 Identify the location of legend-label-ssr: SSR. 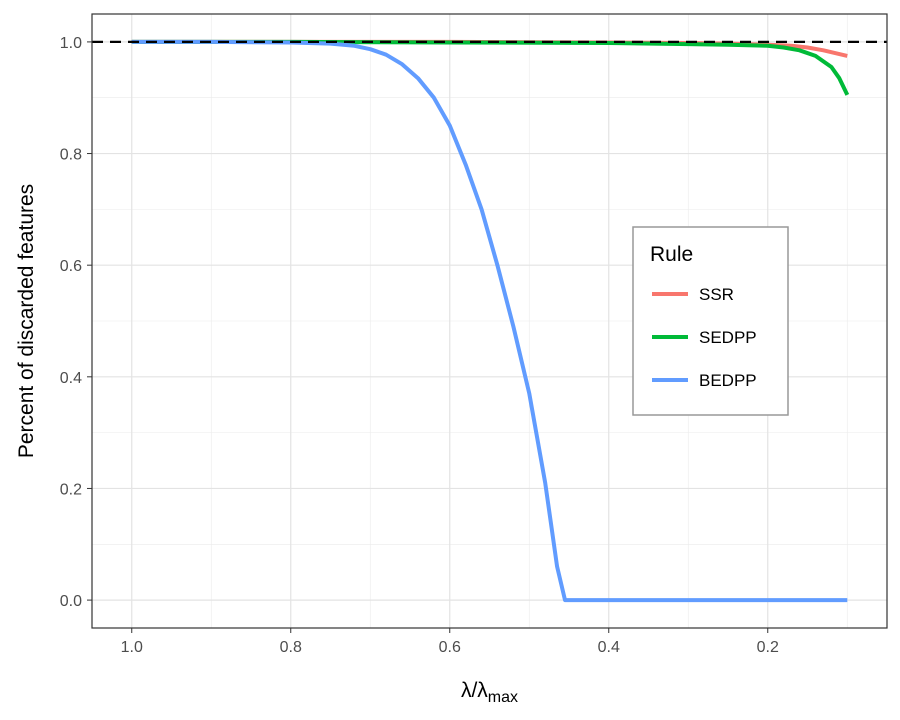
(716, 294).